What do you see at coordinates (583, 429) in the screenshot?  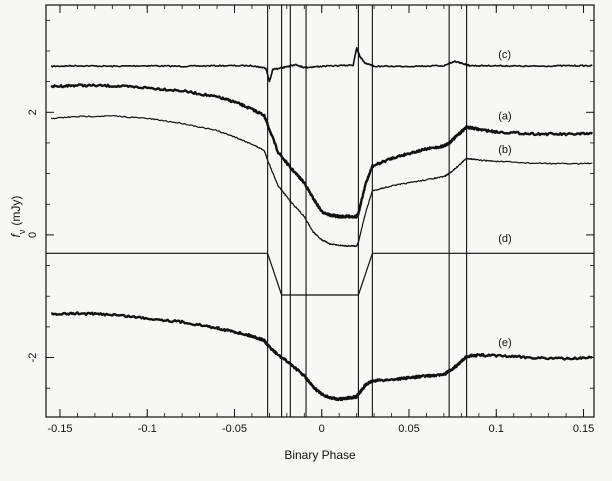 I see `x-tick-label: 0.15` at bounding box center [583, 429].